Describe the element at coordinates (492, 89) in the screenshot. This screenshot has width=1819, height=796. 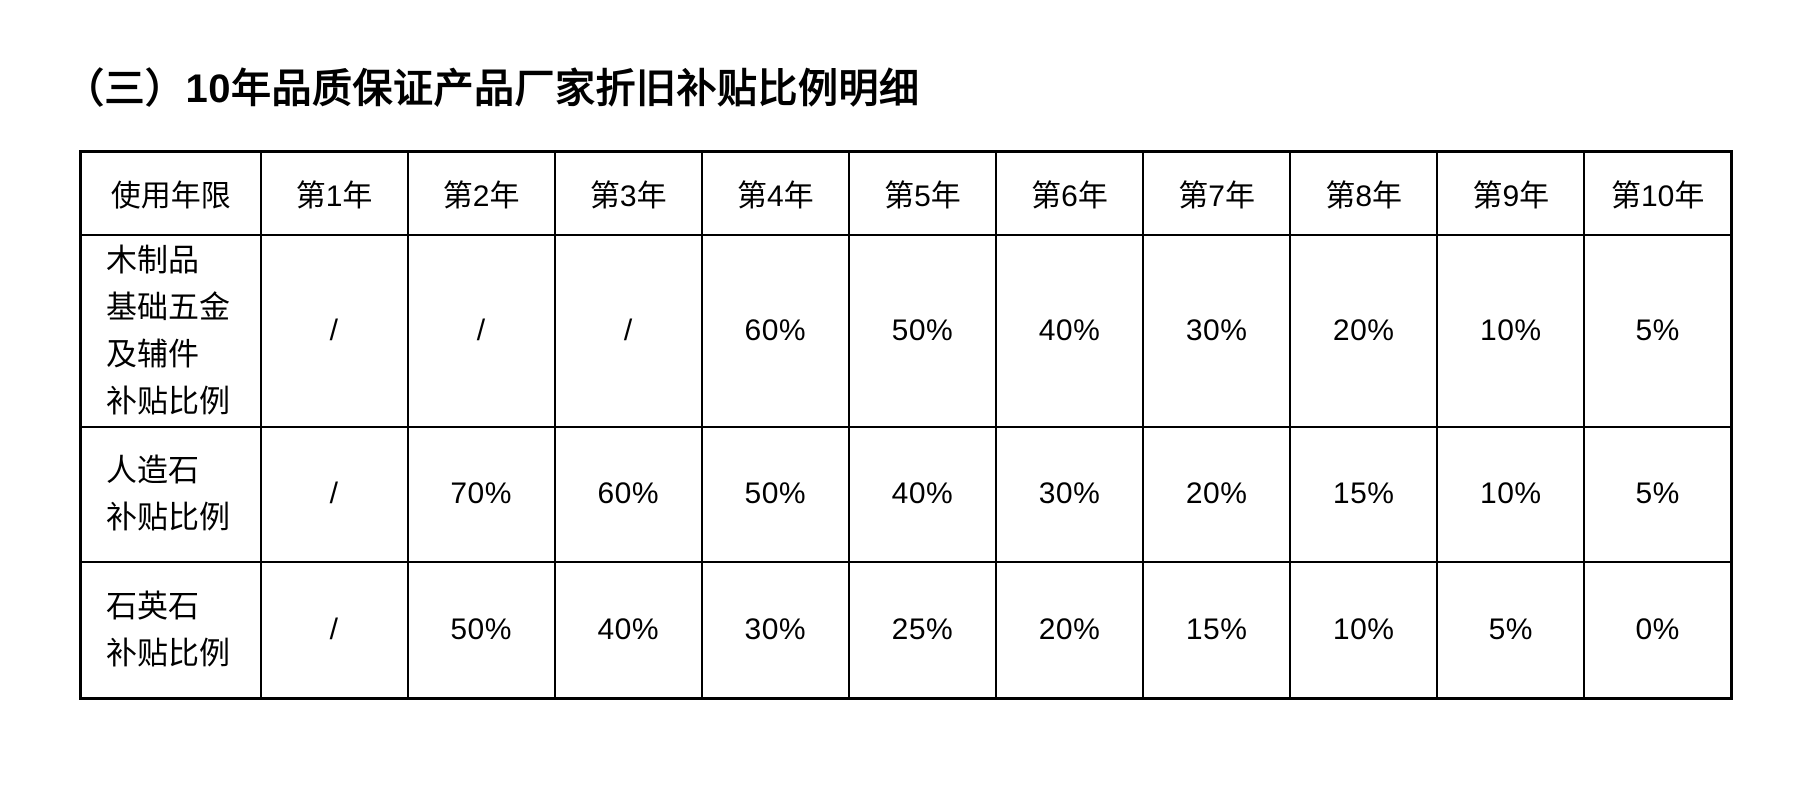
I see `section-title: （三）10年品质保证产品厂家折旧补贴比例明细` at that location.